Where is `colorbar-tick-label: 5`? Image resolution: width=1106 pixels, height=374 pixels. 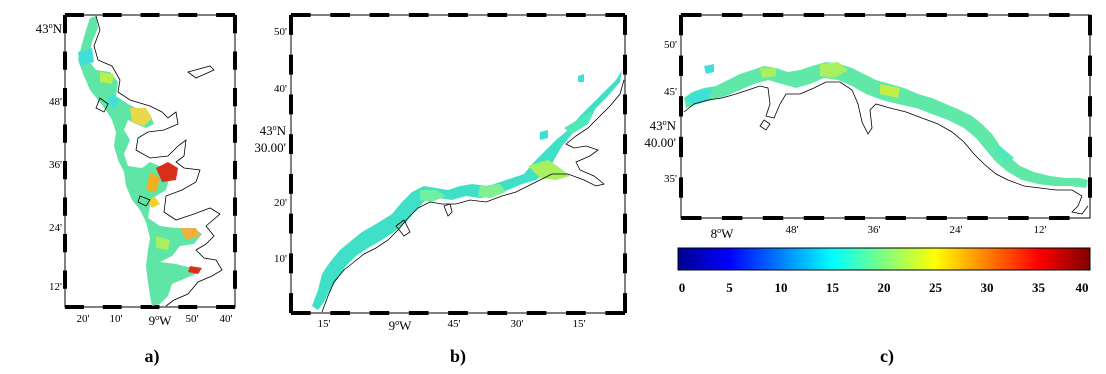
colorbar-tick-label: 5 is located at coordinates (729, 287).